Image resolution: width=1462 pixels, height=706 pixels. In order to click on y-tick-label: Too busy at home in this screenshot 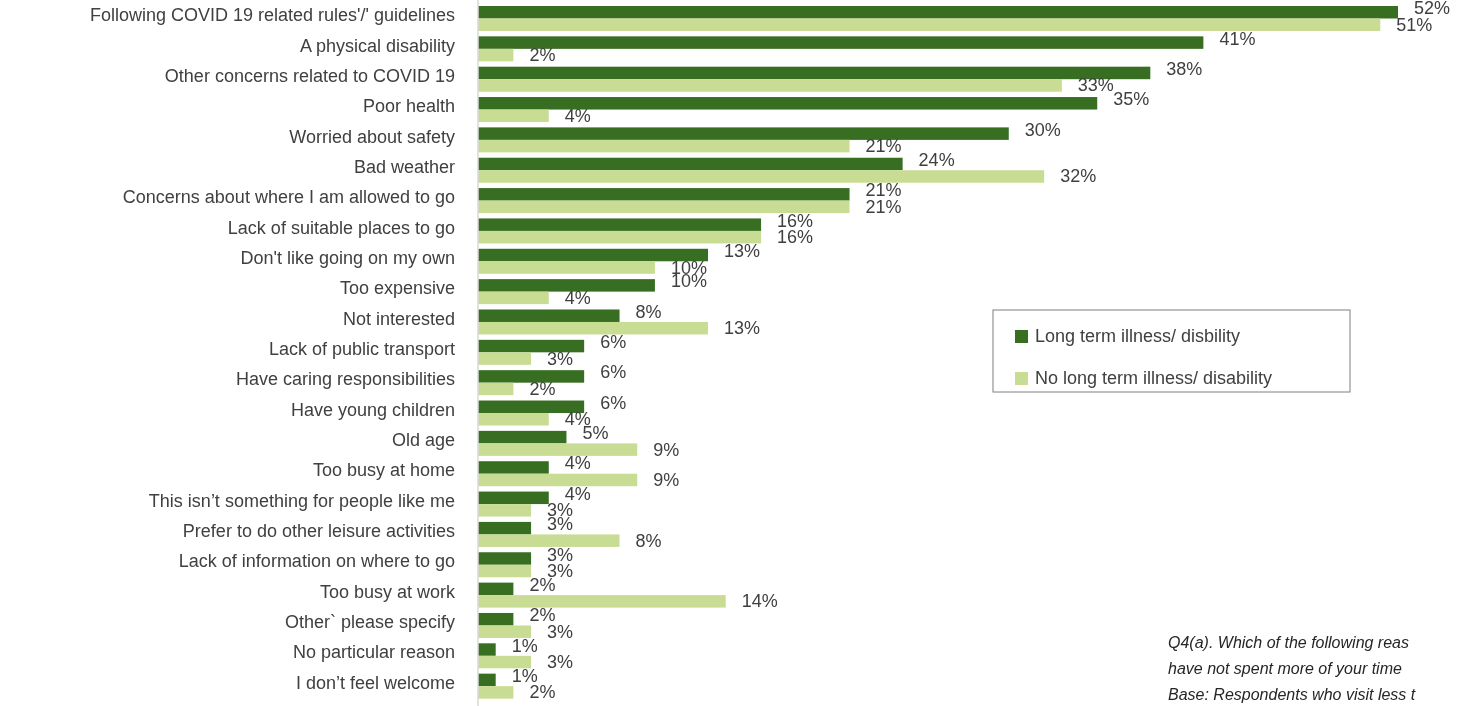, I will do `click(383, 470)`.